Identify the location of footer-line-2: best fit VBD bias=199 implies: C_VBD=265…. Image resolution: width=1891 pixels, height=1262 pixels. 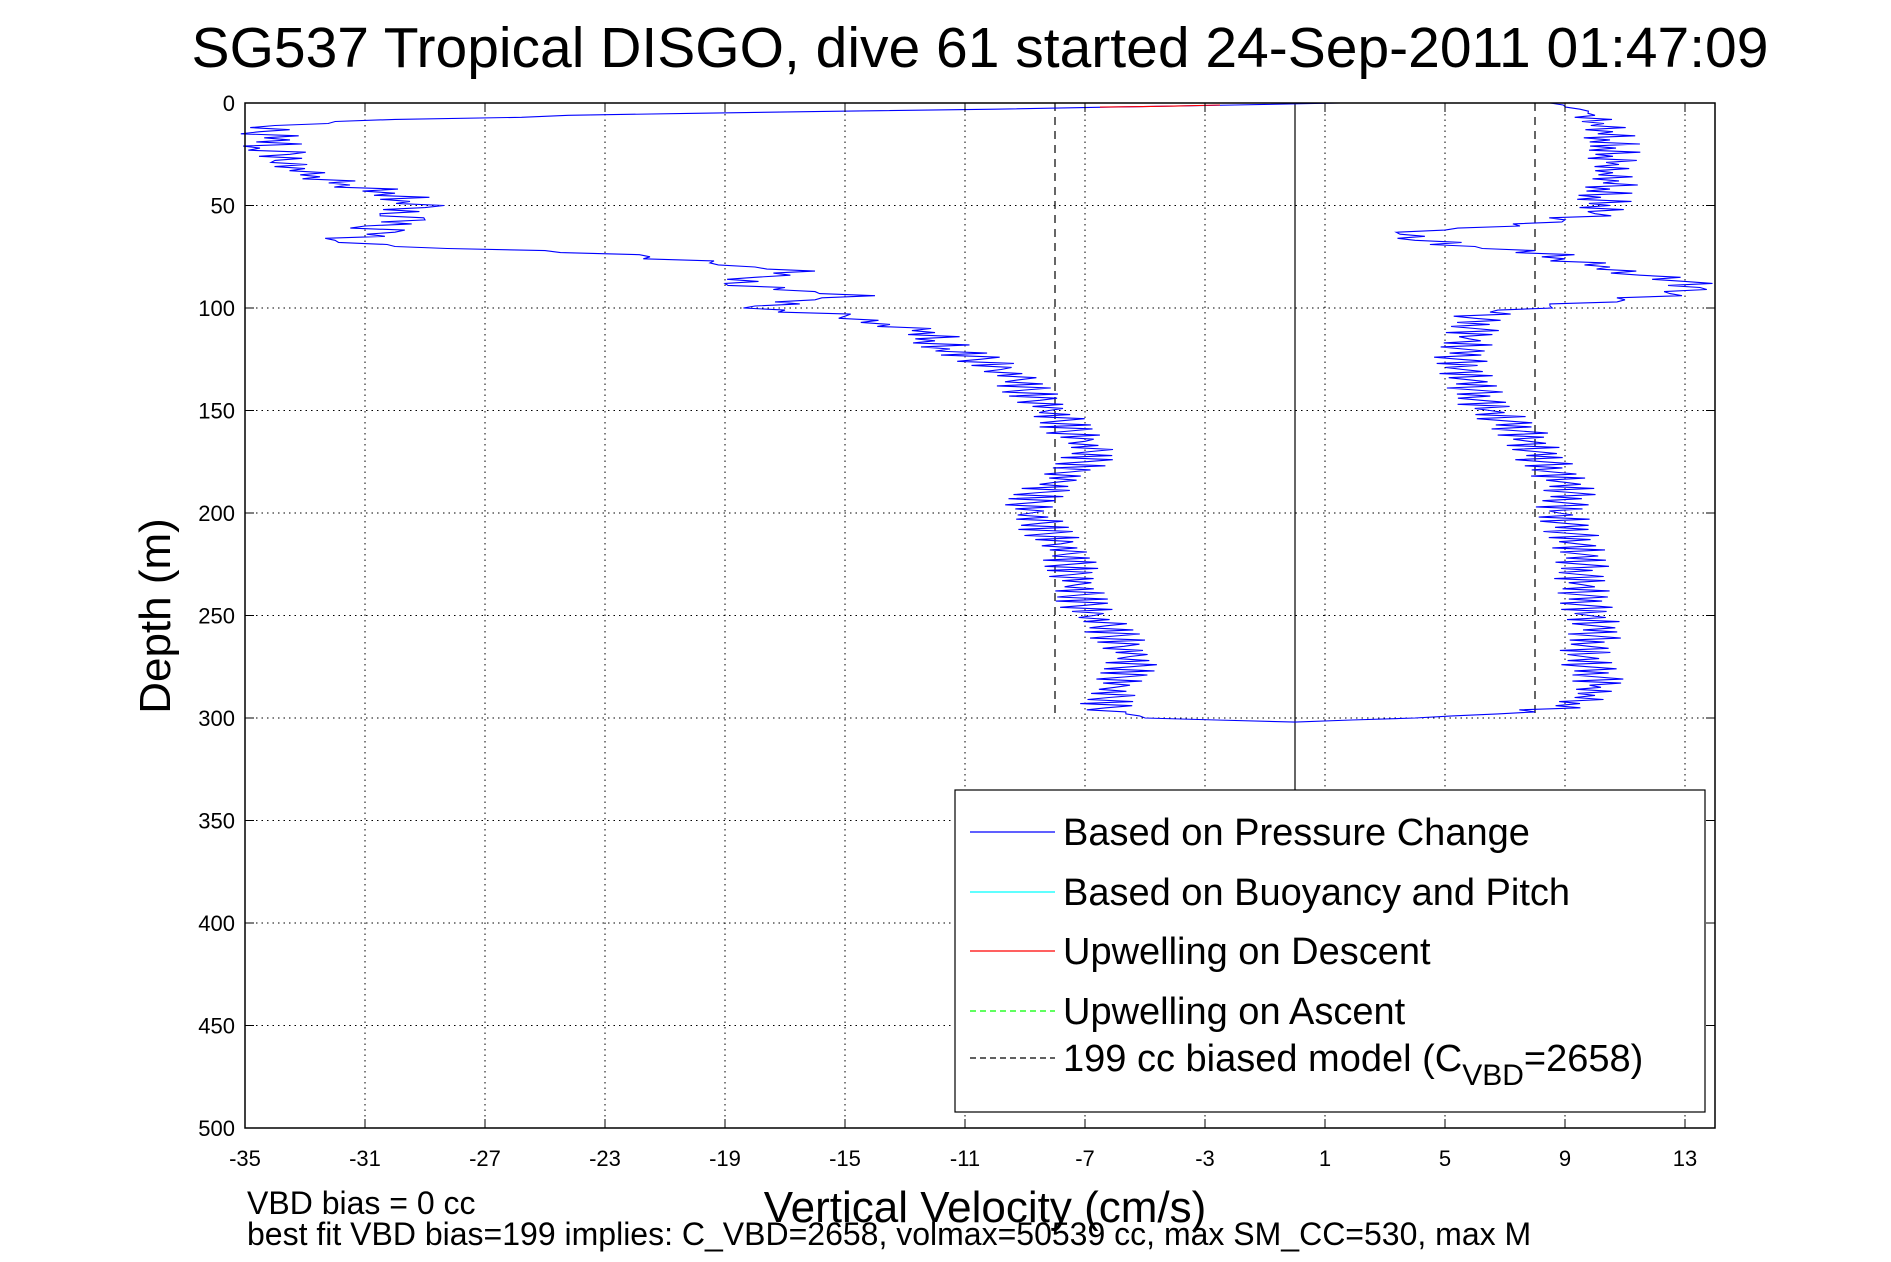
(889, 1234).